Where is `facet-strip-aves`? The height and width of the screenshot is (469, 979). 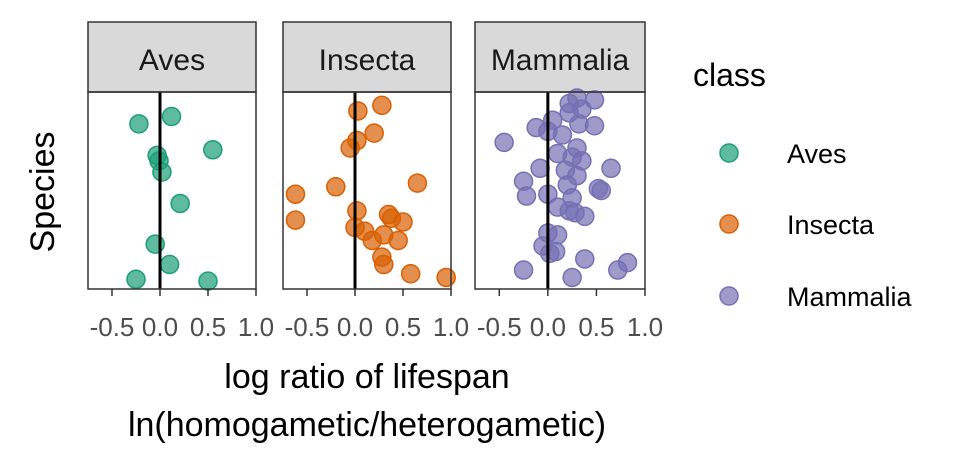
facet-strip-aves is located at coordinates (172, 57).